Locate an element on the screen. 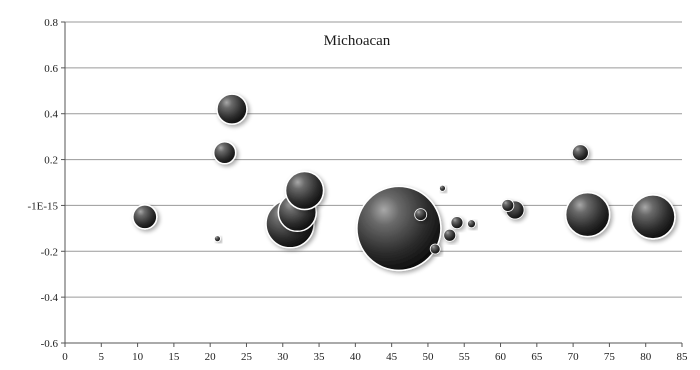 Image resolution: width=700 pixels, height=370 pixels. x-tick-label: 35 is located at coordinates (320, 357).